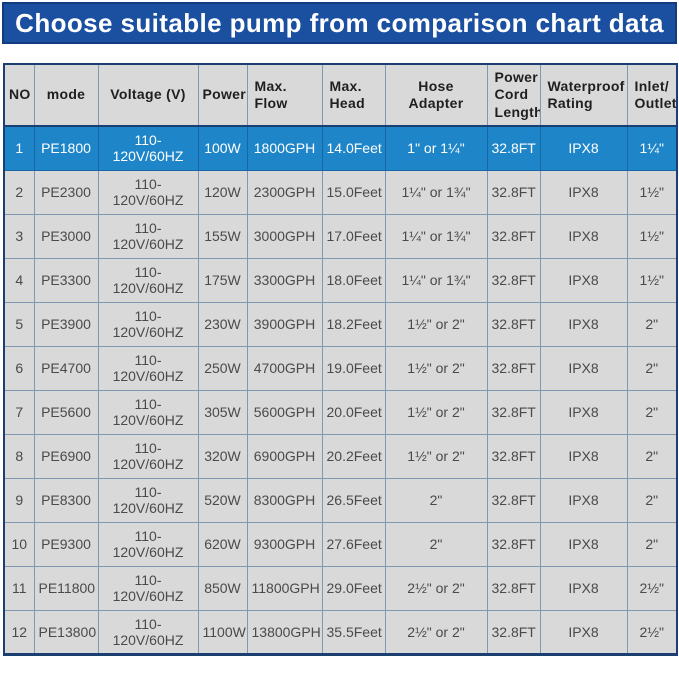  Describe the element at coordinates (66, 280) in the screenshot. I see `cell-mode: PE3300` at that location.